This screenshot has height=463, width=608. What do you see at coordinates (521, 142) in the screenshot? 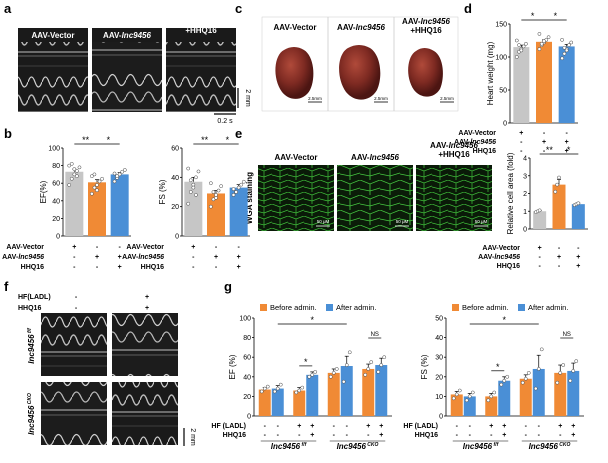
I see `d-factor-sign-1-0: -` at bounding box center [521, 142].